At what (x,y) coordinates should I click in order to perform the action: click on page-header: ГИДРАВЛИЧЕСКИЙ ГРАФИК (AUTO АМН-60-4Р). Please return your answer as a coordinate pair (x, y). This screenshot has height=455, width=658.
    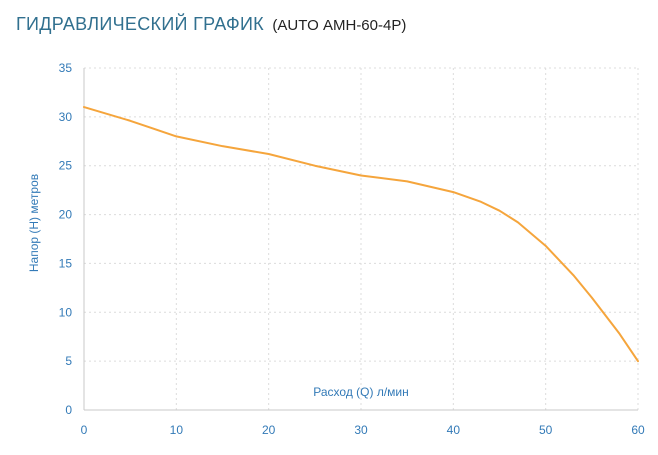
    Looking at the image, I should click on (329, 17).